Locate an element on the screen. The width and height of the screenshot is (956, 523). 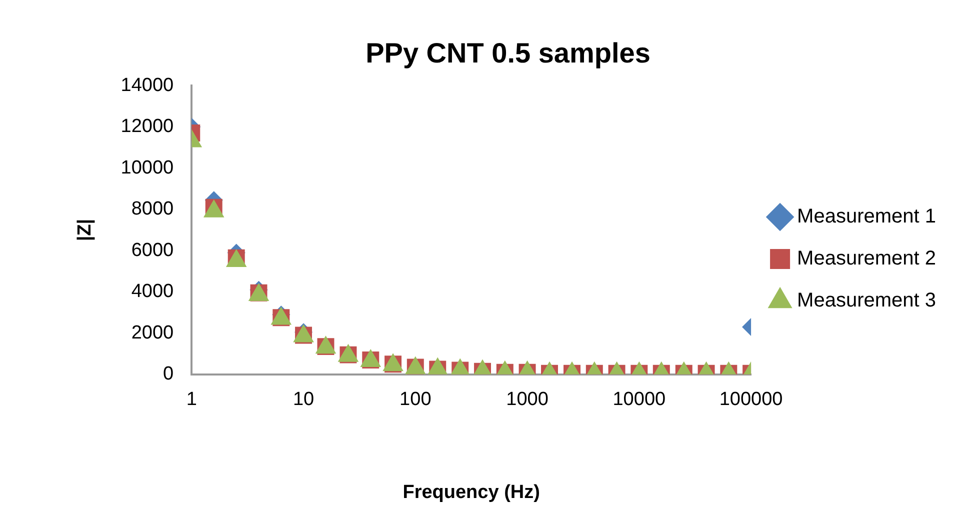
legend-label: Measurement 1 is located at coordinates (866, 217).